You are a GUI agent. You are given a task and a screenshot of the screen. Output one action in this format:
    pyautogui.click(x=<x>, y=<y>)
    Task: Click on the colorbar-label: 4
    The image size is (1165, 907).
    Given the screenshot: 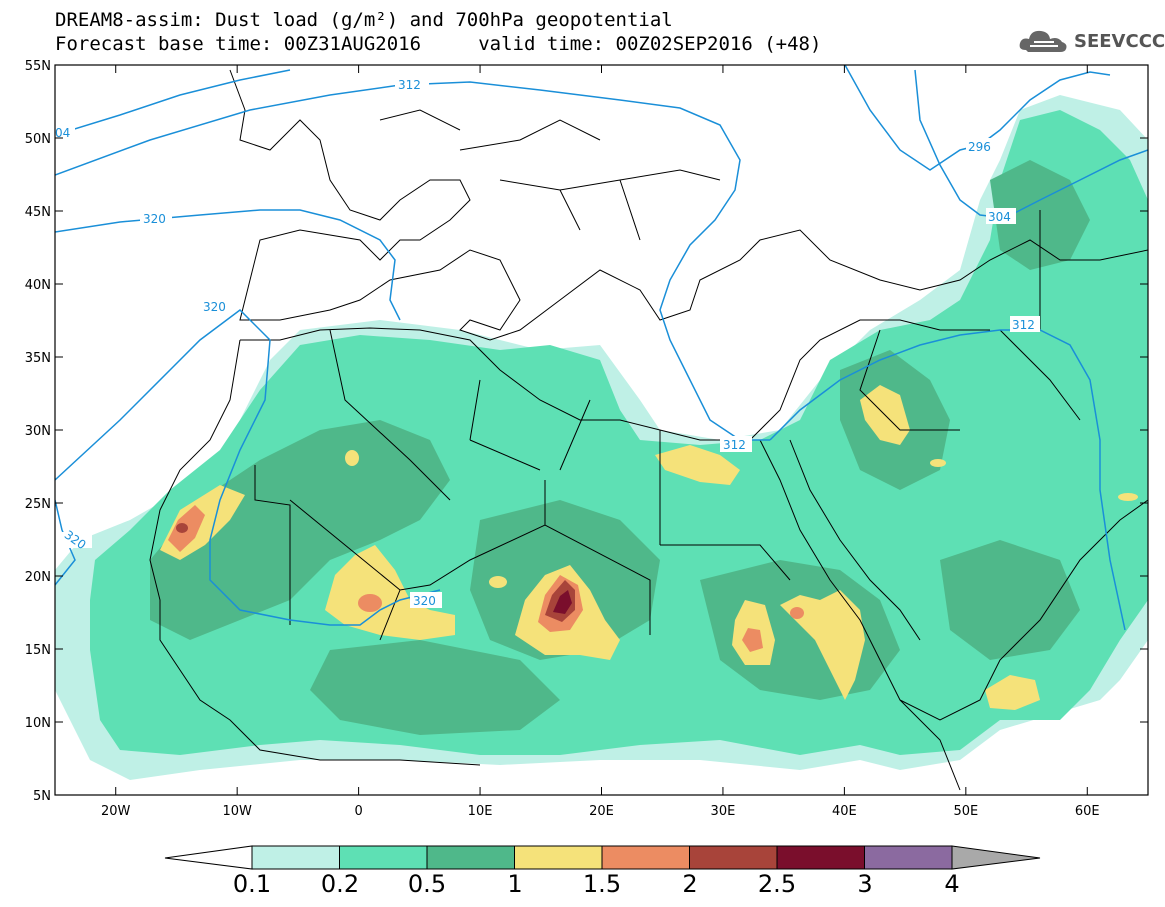 What is the action you would take?
    pyautogui.click(x=952, y=884)
    